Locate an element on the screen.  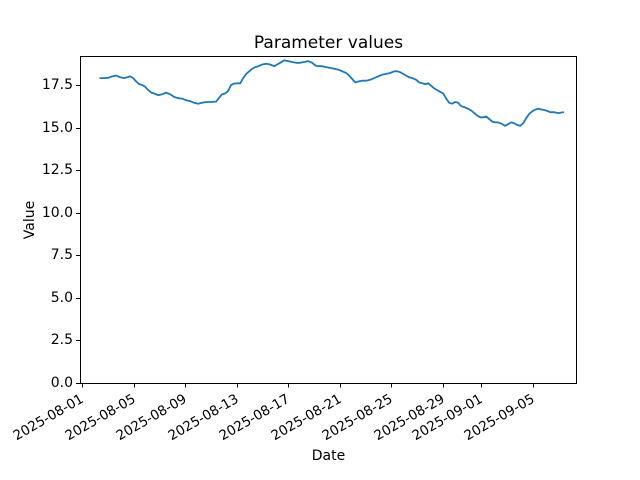
series-lines is located at coordinates (332, 93).